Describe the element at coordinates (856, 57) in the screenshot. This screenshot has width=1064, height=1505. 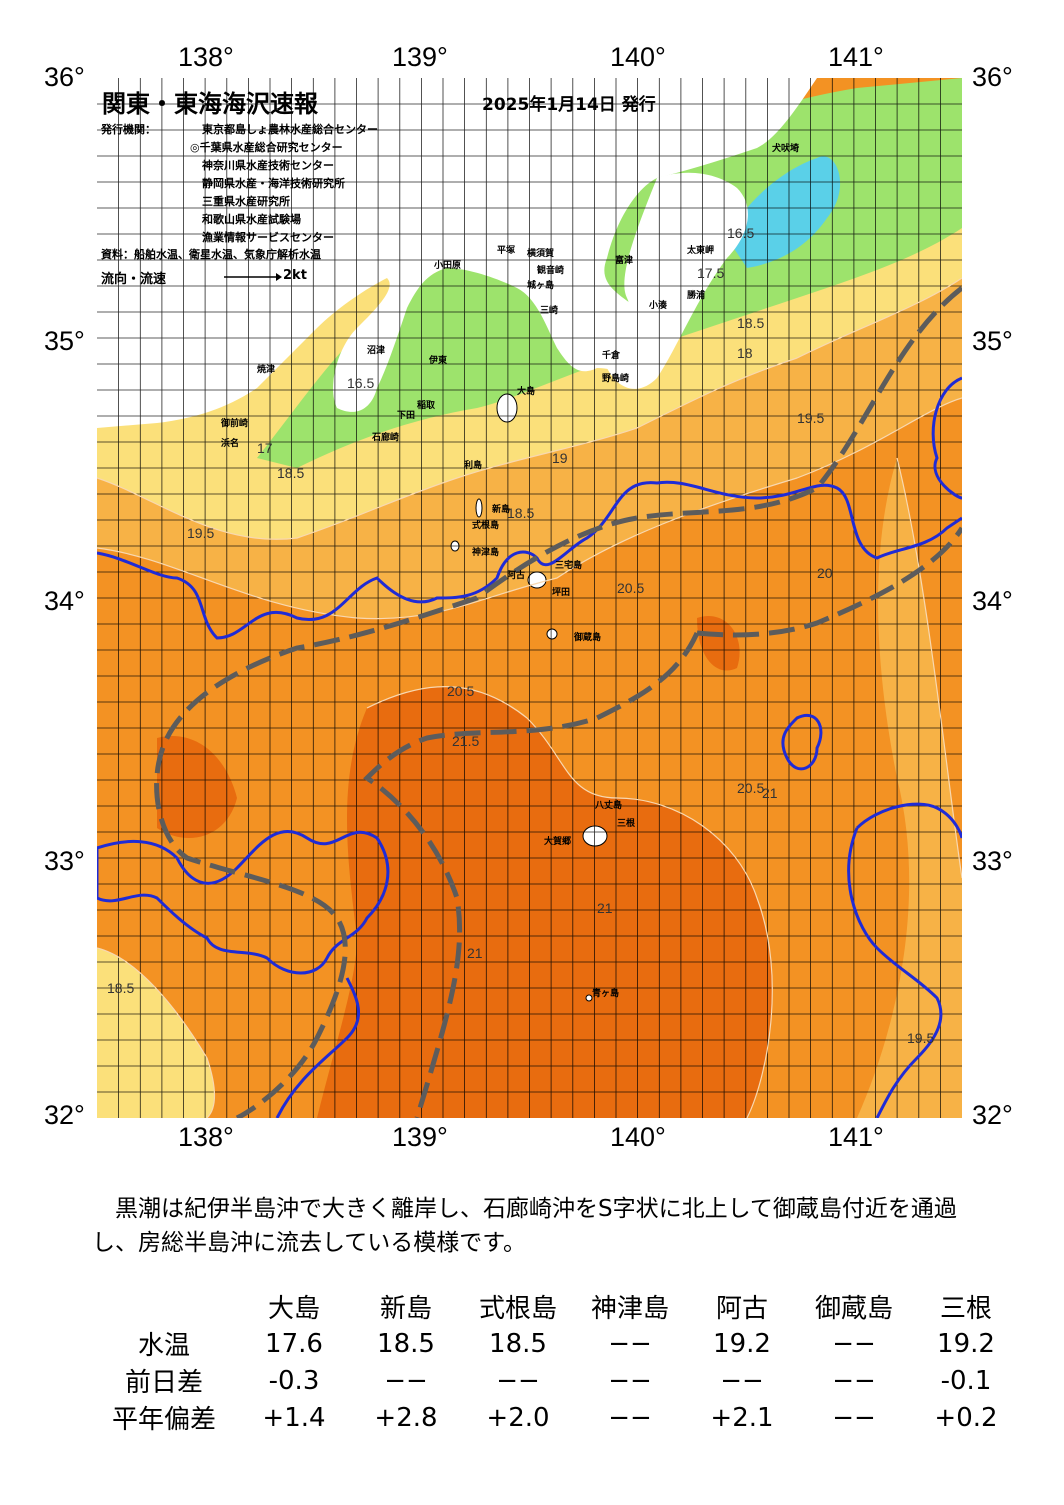
I see `lon-label-top-141: 141°` at that location.